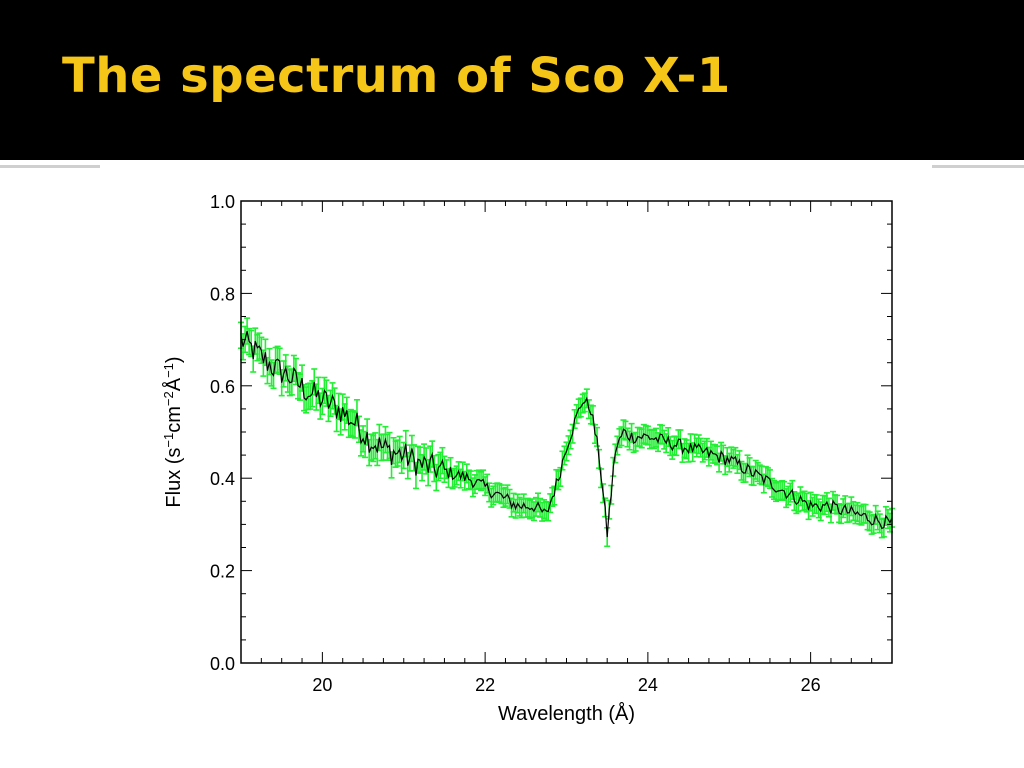 The image size is (1024, 768). I want to click on y-label-sup: −2, so click(168, 398).